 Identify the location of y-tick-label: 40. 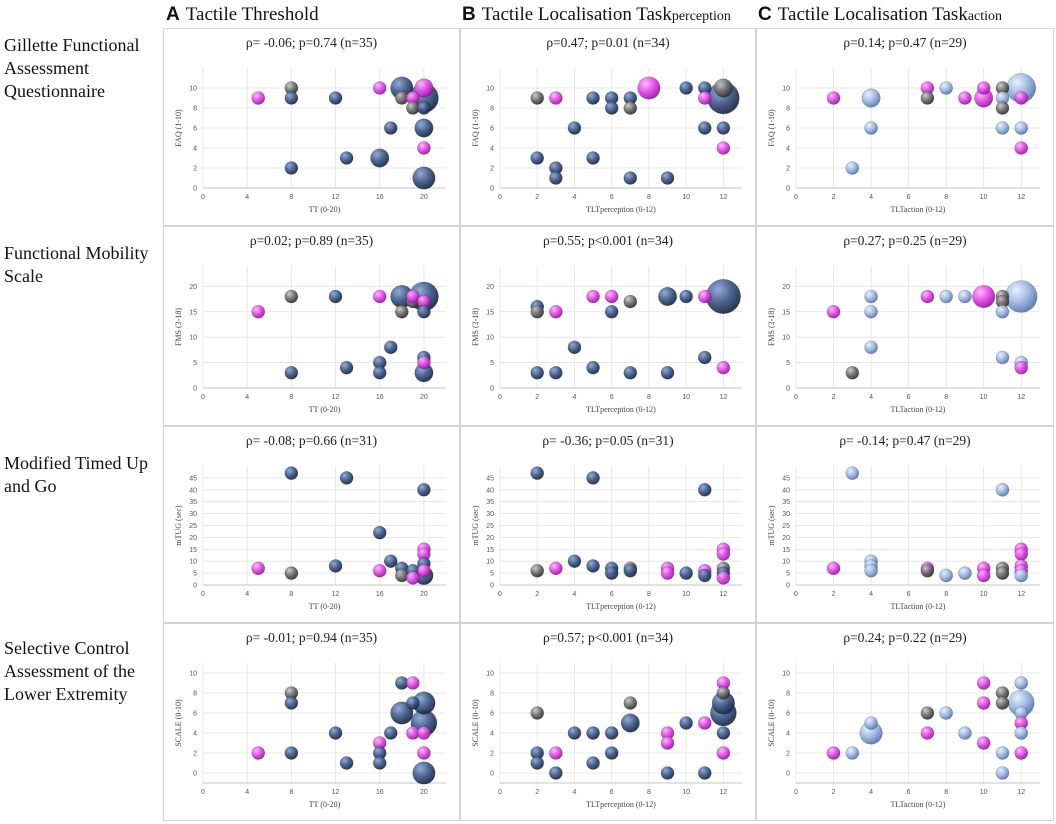
(490, 490).